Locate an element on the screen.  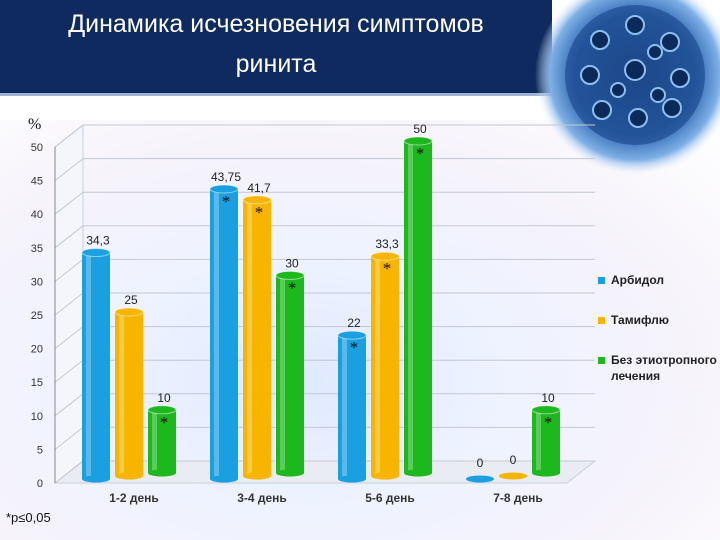
bar-value-label: 34,3 is located at coordinates (98, 241).